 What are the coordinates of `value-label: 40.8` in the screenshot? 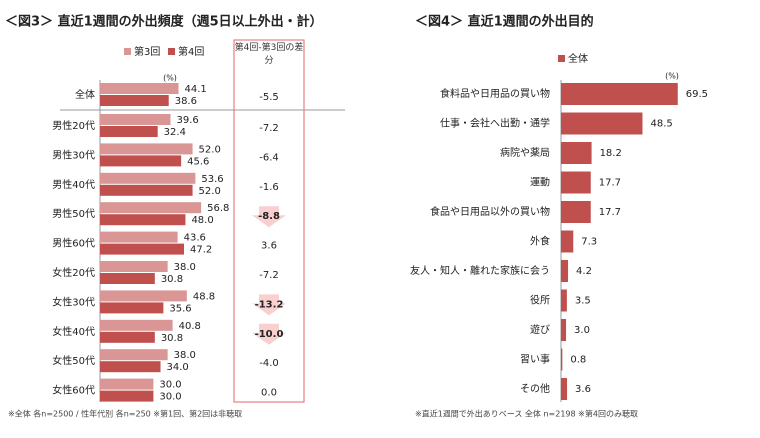 It's located at (190, 326).